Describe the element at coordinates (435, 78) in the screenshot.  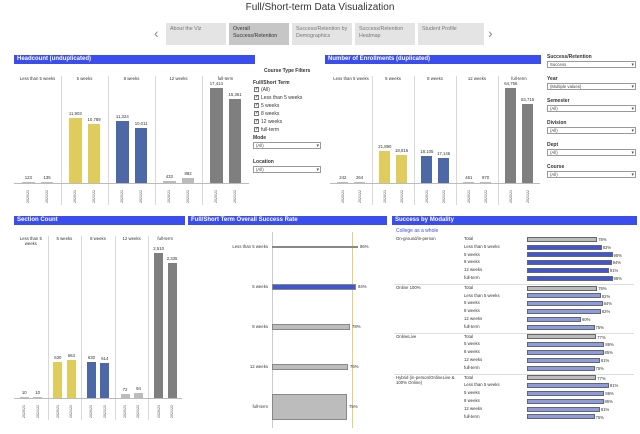
I see `category-label: 8 weeks` at that location.